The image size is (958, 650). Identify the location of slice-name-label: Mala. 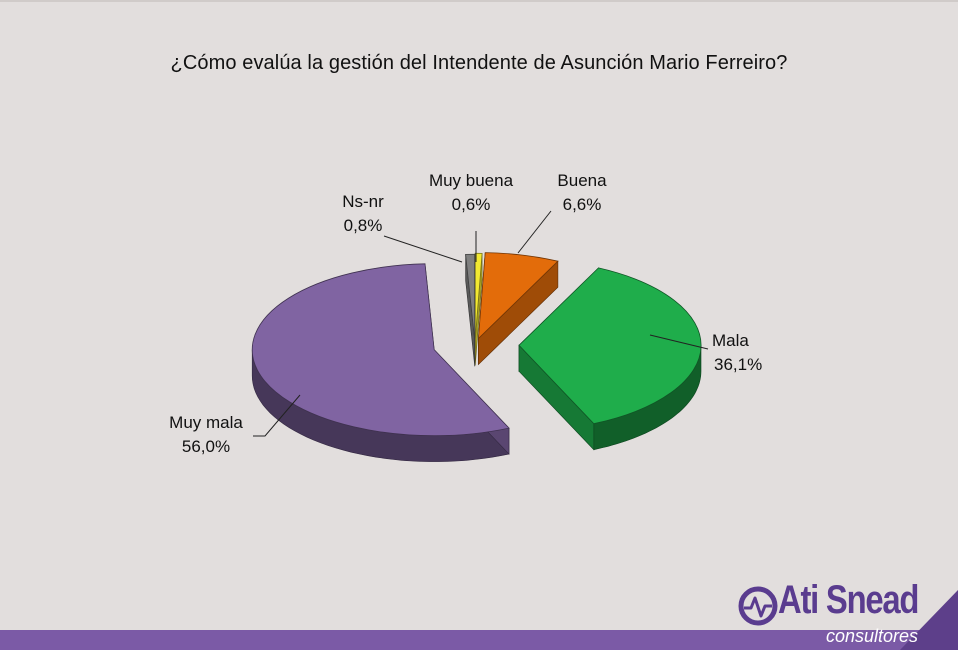
(730, 340).